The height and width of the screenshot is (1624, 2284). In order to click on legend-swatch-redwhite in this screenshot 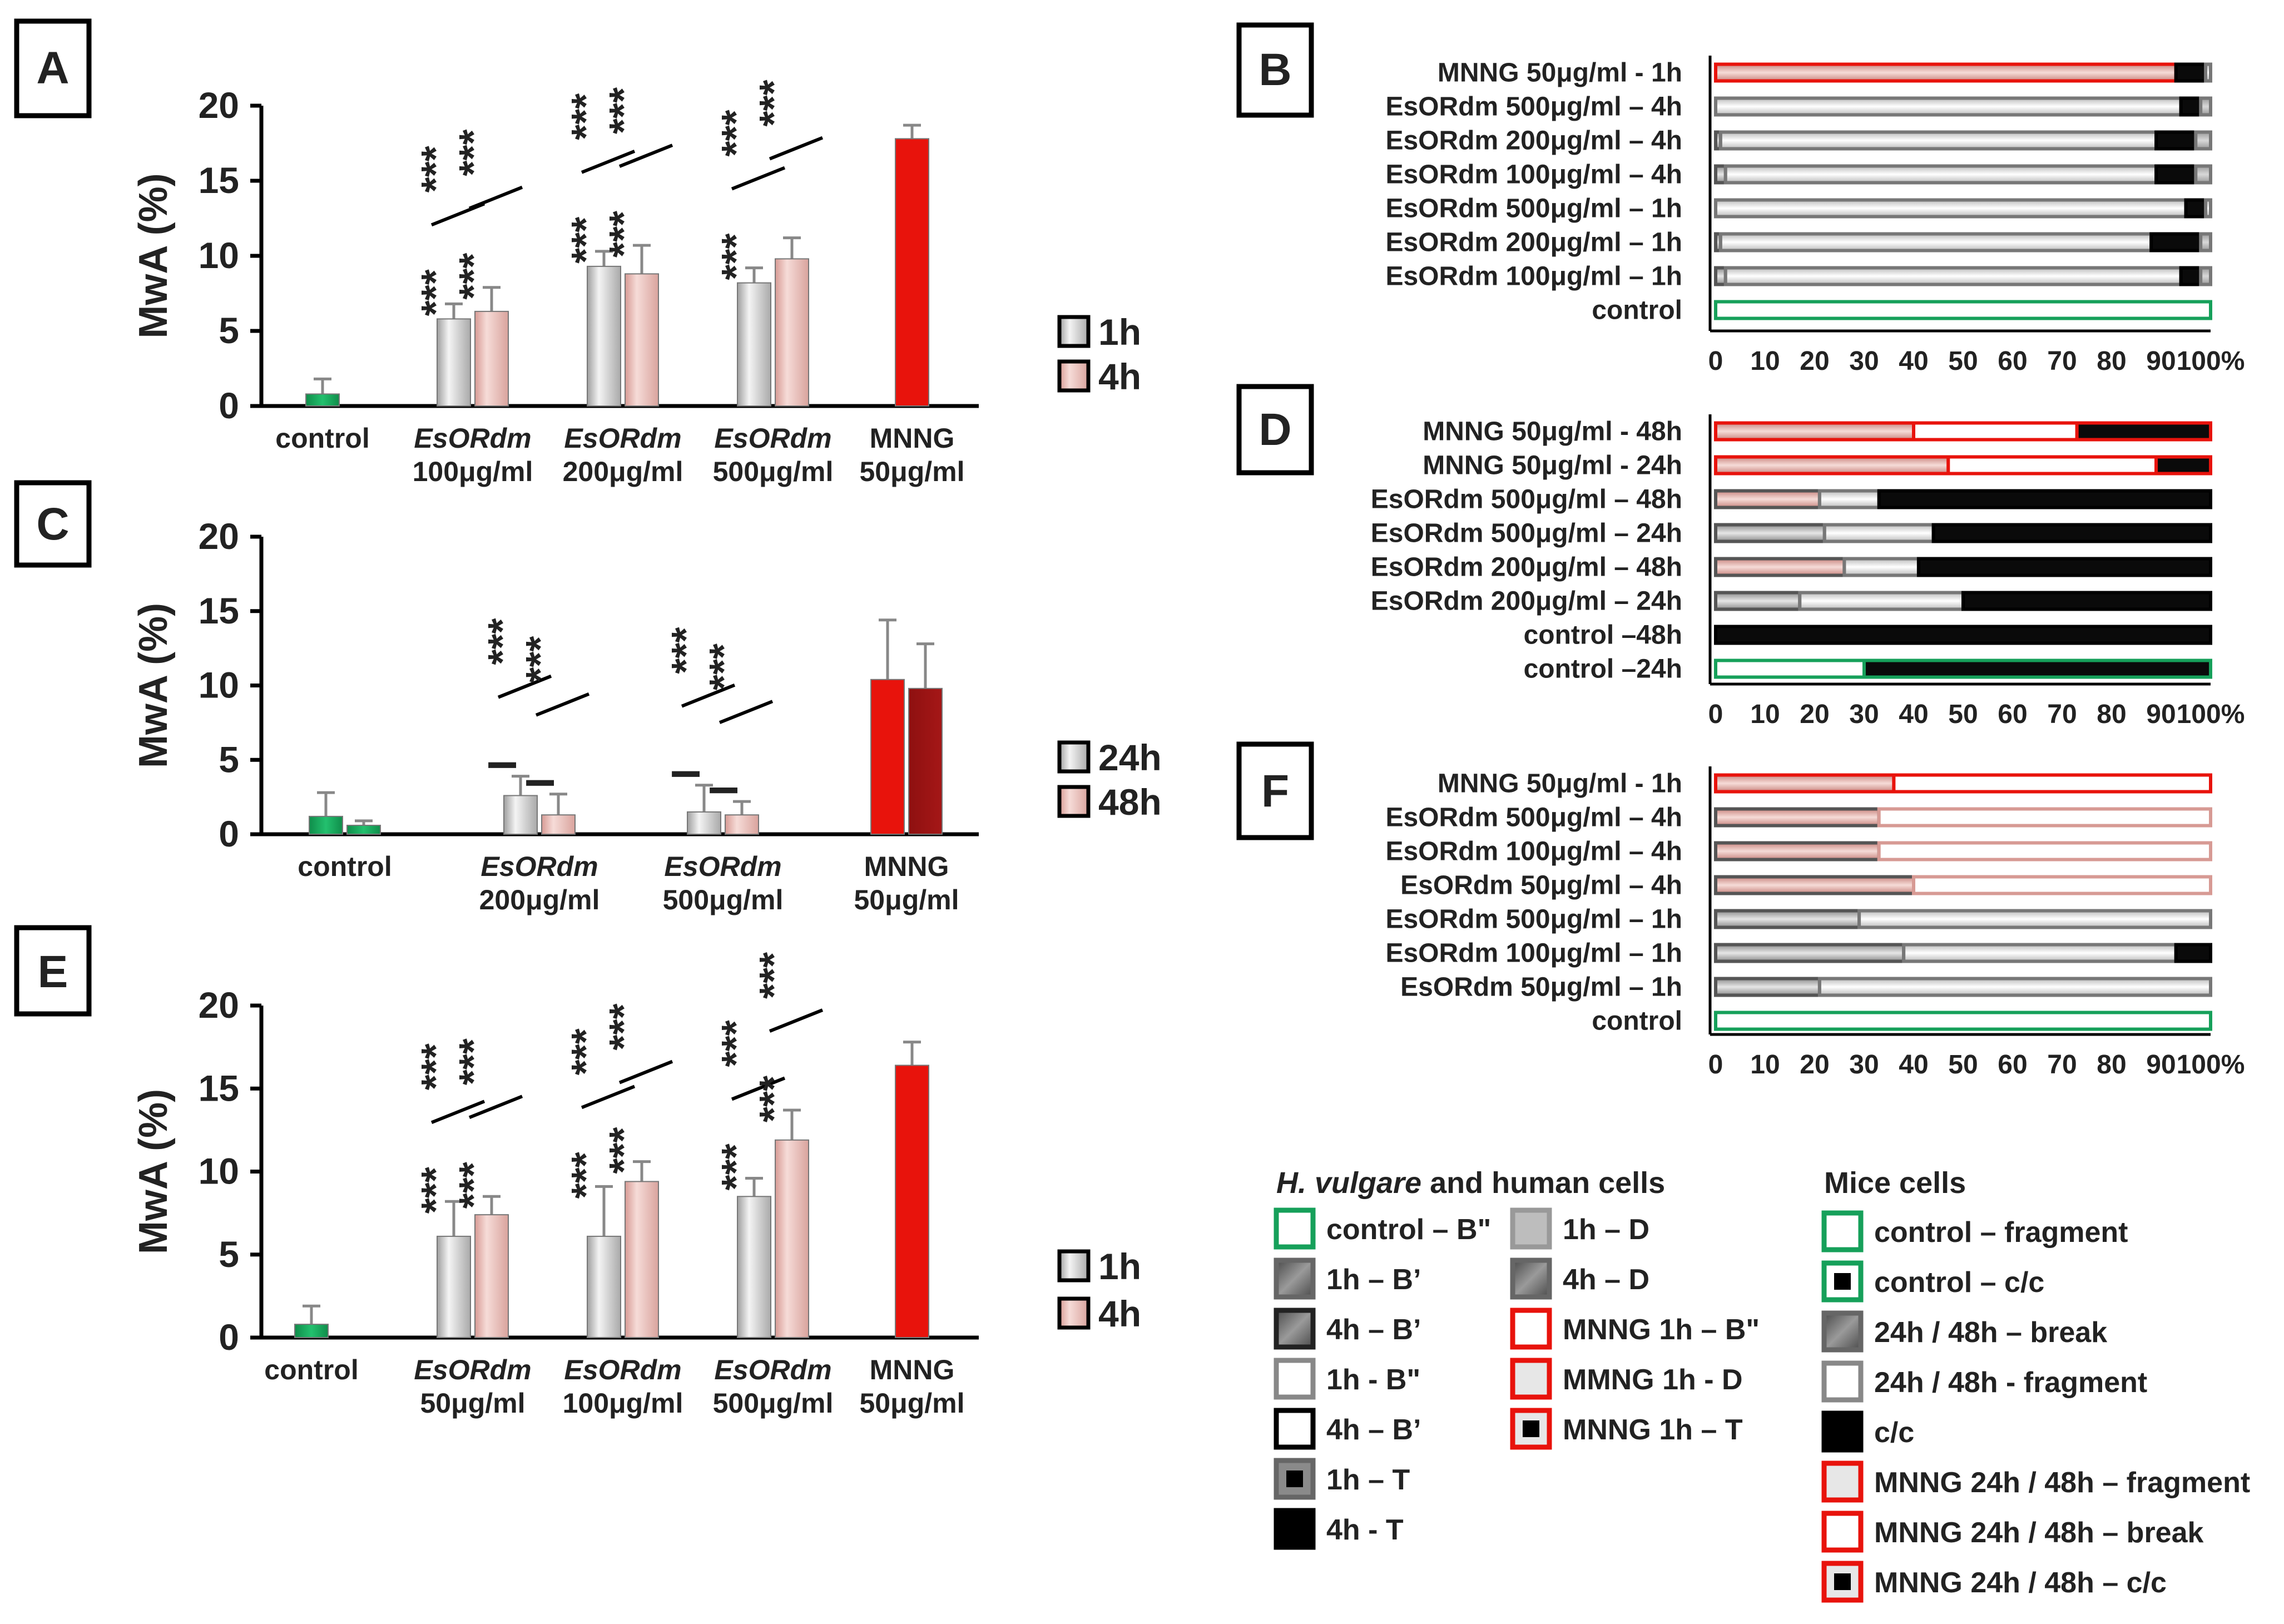, I will do `click(1531, 1329)`.